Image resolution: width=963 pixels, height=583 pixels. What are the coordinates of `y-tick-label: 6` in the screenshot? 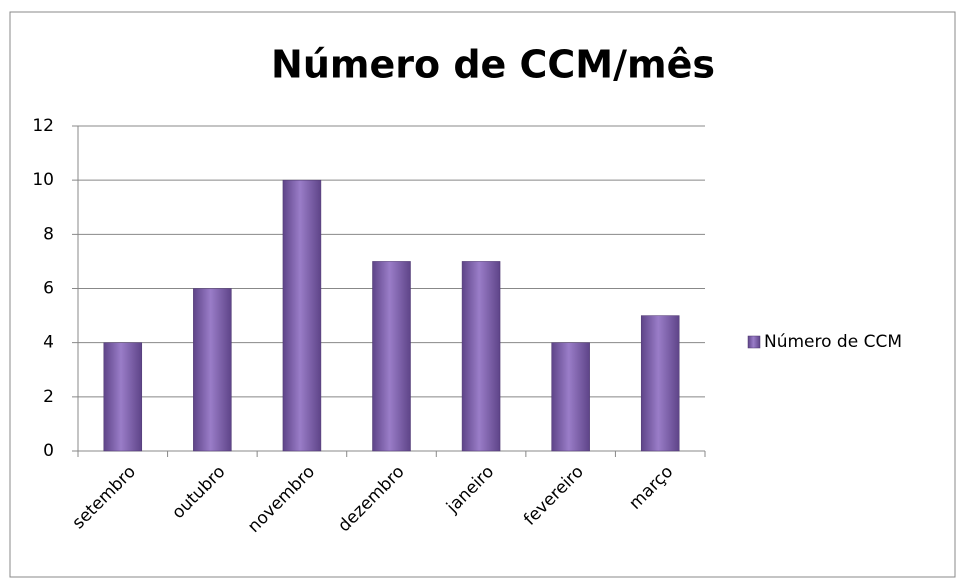 It's located at (48, 289).